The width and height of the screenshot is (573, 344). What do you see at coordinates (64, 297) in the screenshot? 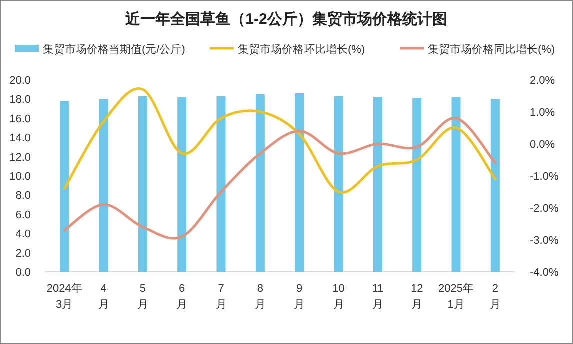
I see `x-tick-label: 2024年 3月` at bounding box center [64, 297].